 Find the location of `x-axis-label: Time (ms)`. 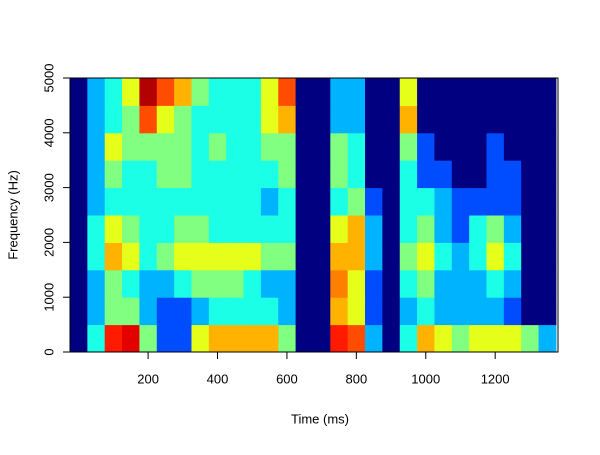

x-axis-label: Time (ms) is located at coordinates (320, 418).